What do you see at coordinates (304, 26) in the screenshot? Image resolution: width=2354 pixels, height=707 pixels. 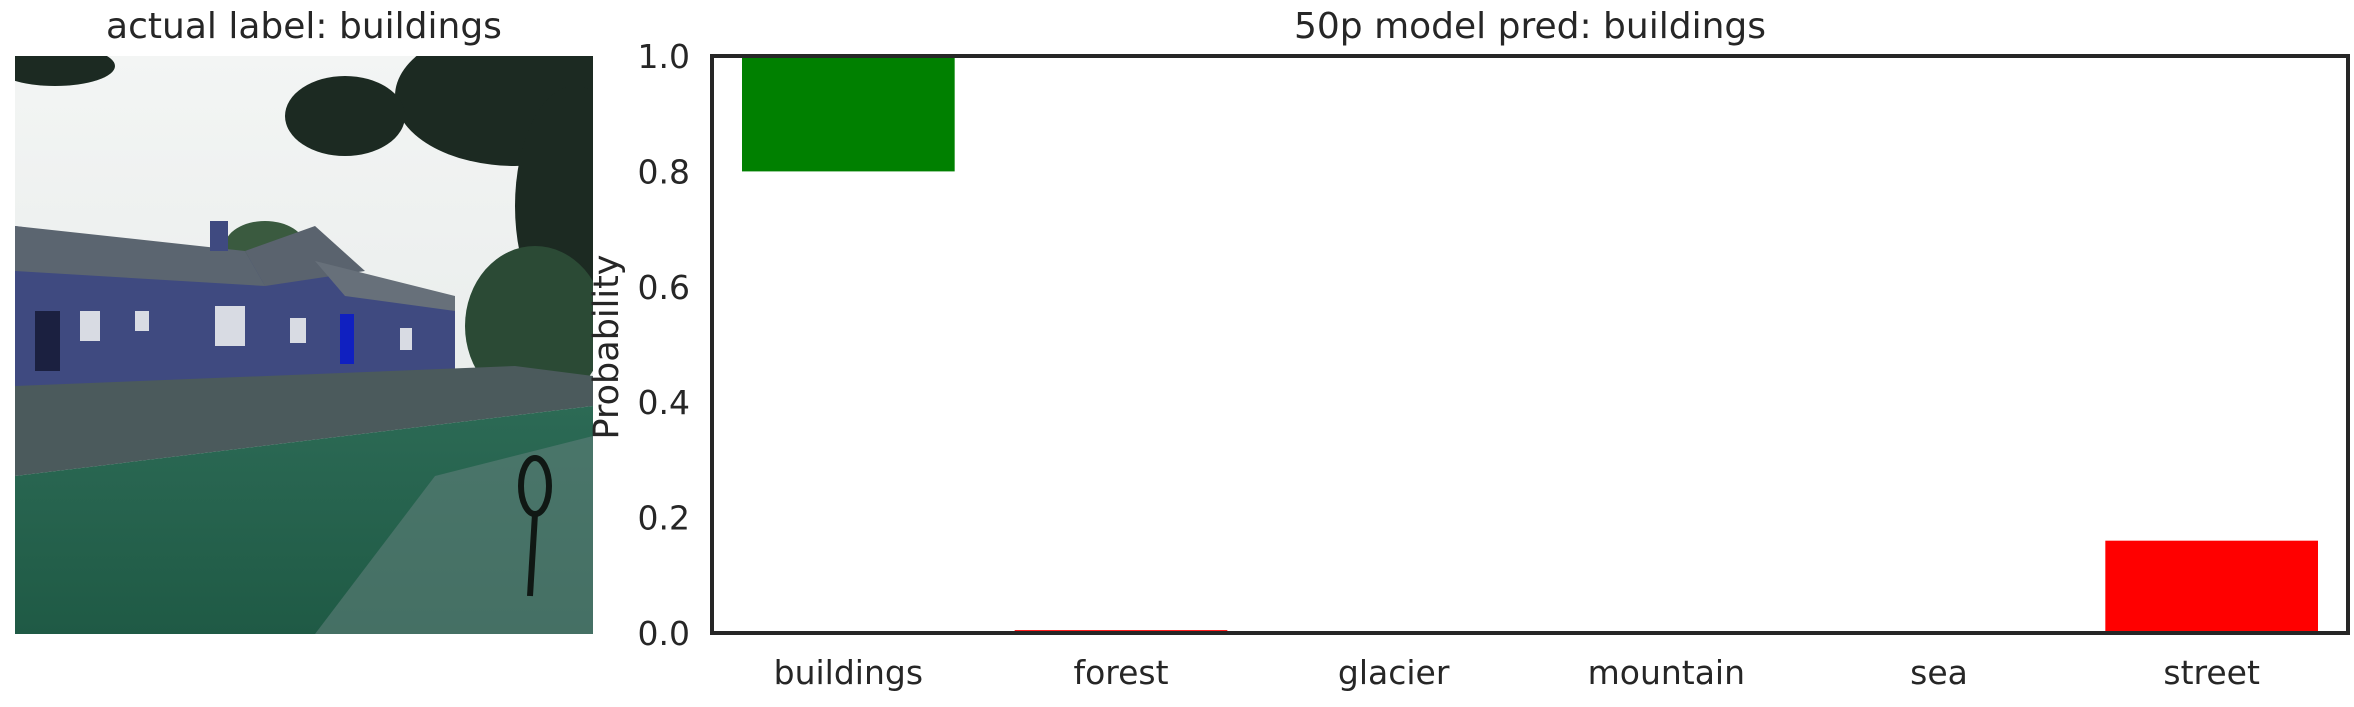 I see `image-title: actual label: buildings` at bounding box center [304, 26].